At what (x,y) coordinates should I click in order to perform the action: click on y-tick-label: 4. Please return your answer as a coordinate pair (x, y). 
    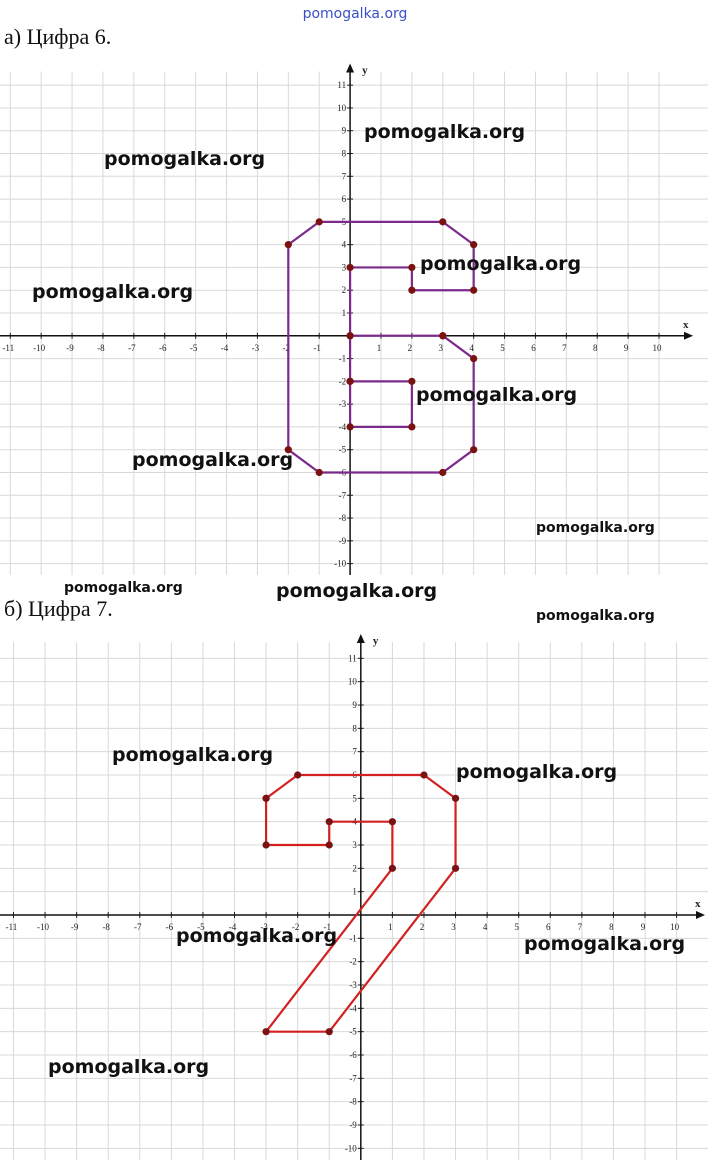
    Looking at the image, I should click on (344, 245).